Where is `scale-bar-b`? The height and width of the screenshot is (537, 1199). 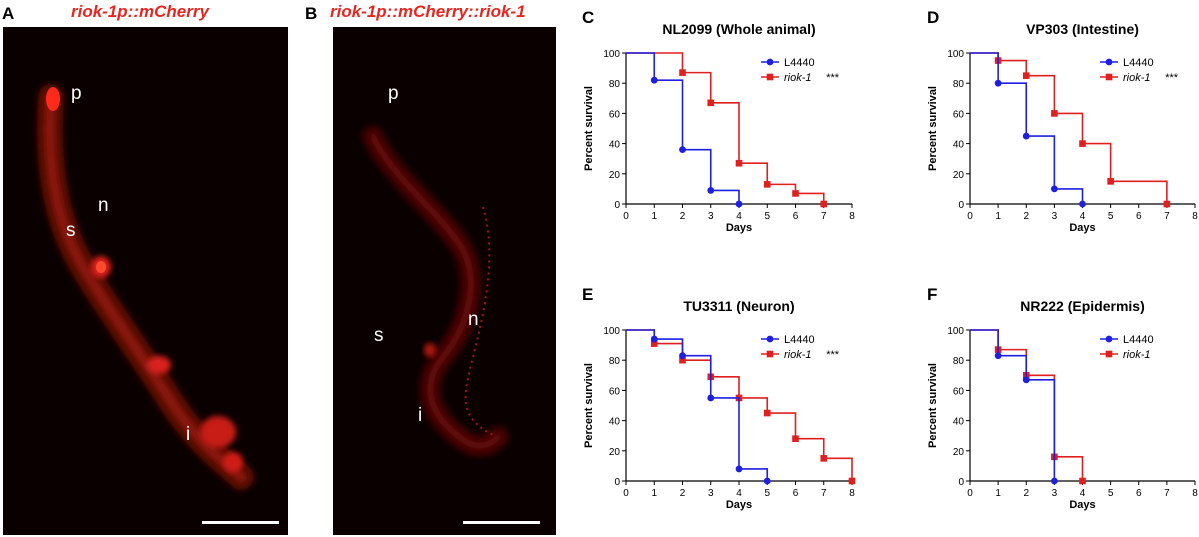
scale-bar-b is located at coordinates (501, 522).